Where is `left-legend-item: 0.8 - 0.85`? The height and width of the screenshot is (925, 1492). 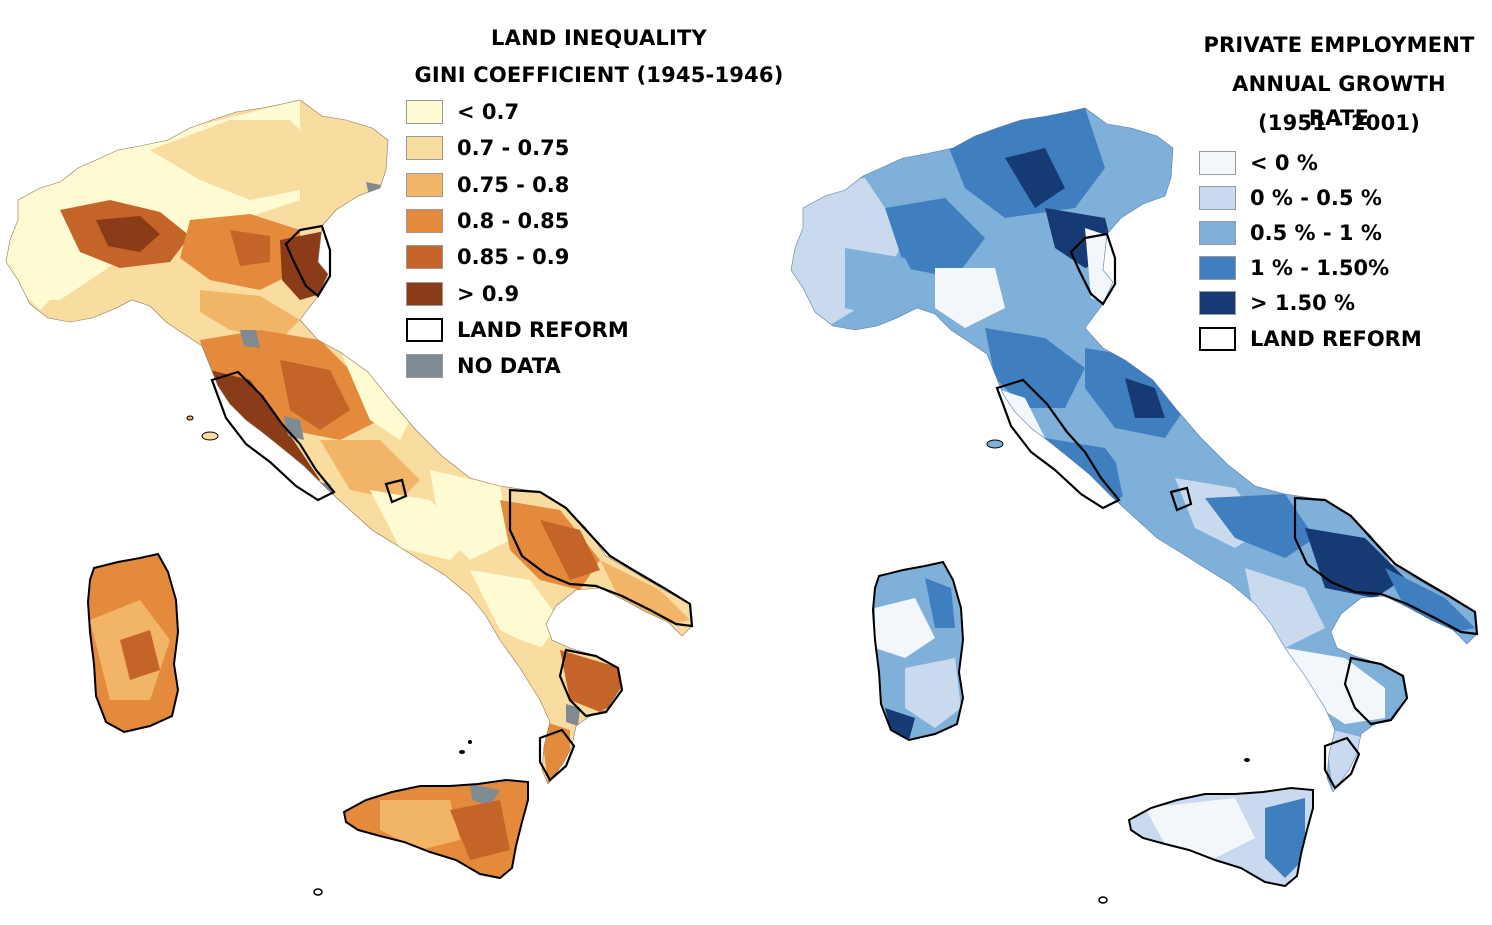 left-legend-item: 0.8 - 0.85 is located at coordinates (606, 221).